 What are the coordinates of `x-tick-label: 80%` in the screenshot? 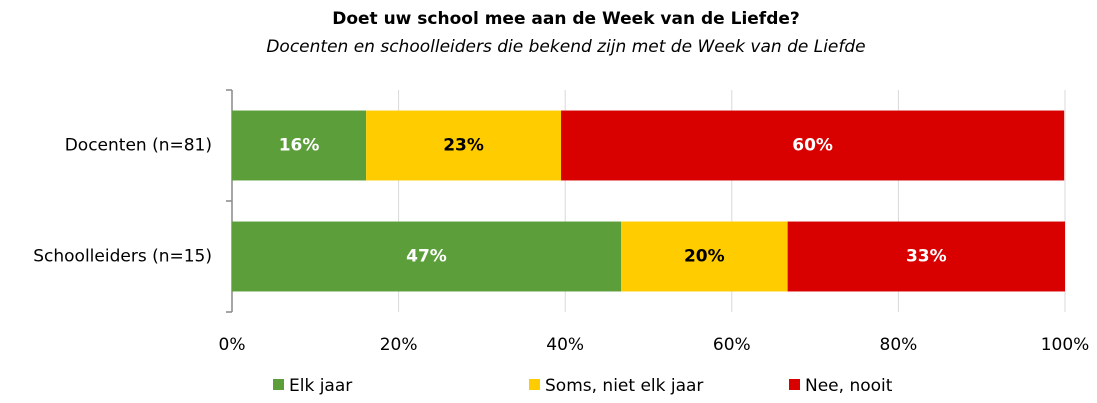 It's located at (899, 345).